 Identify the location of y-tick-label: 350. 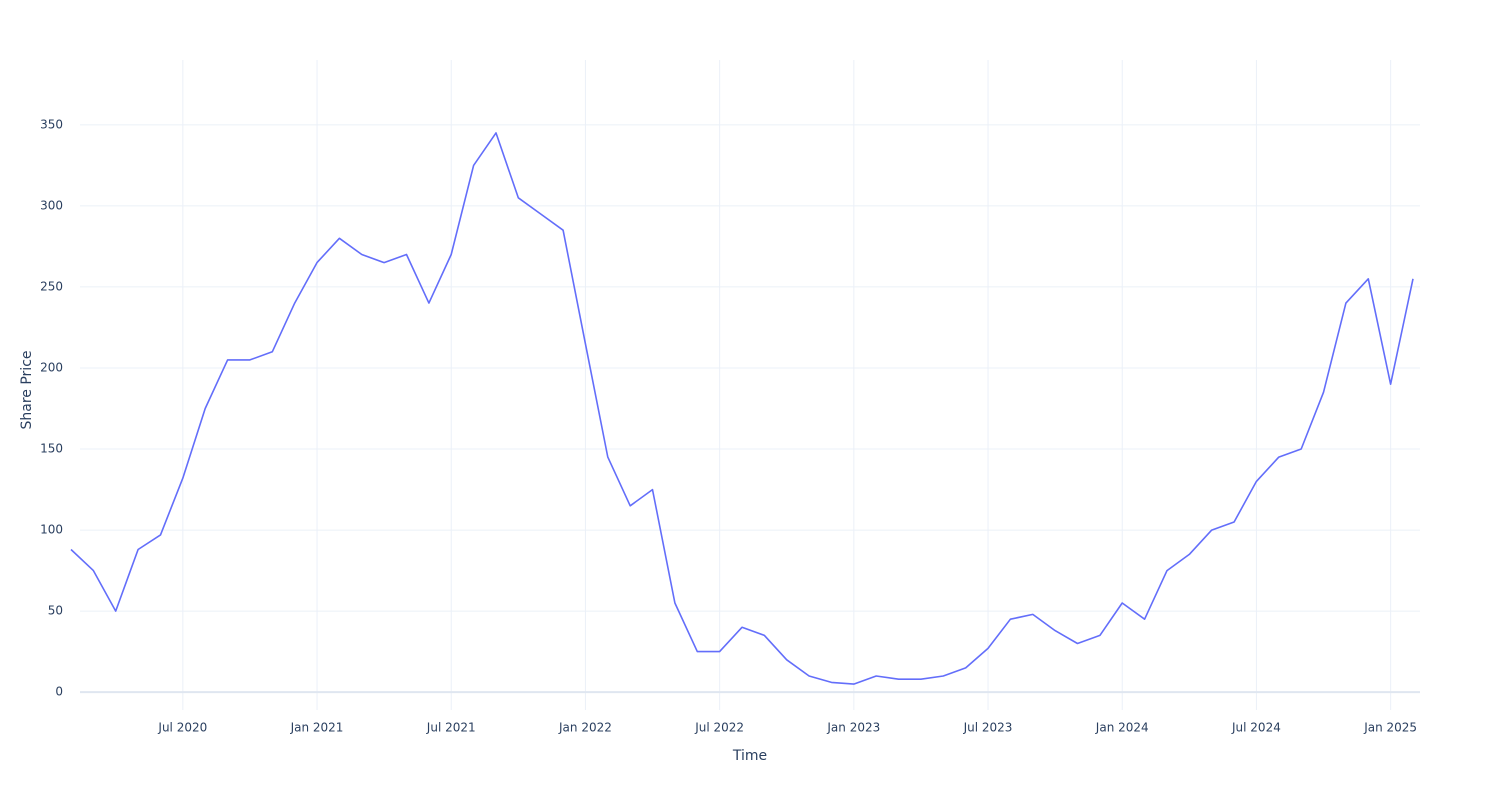
(51, 124).